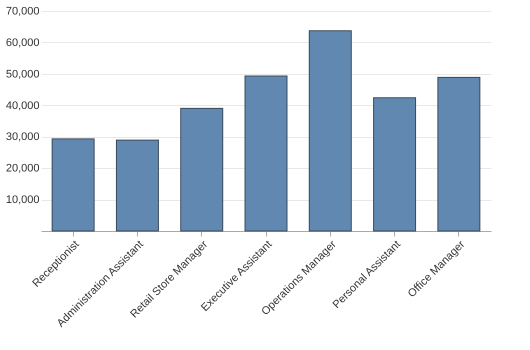 Image resolution: width=530 pixels, height=350 pixels. Describe the element at coordinates (23, 74) in the screenshot. I see `y-tick-label: 50,000` at that location.